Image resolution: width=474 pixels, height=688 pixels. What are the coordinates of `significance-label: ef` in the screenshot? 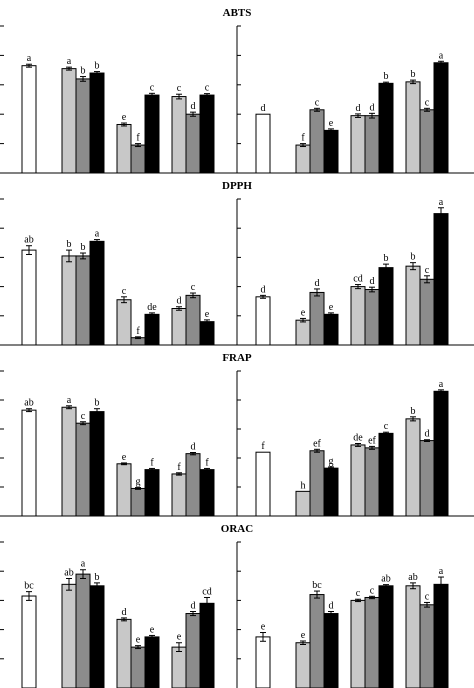 It's located at (372, 440).